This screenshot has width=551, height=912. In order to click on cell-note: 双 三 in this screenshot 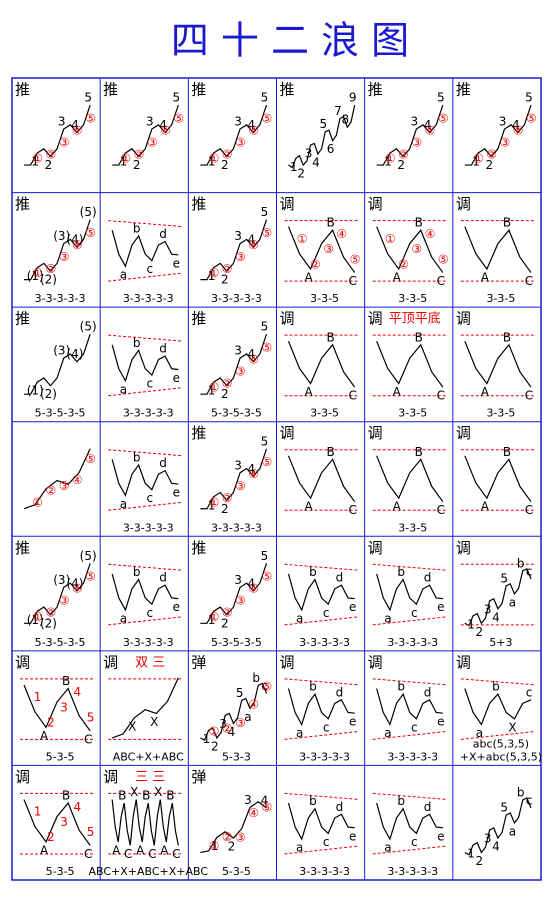, I will do `click(150, 662)`.